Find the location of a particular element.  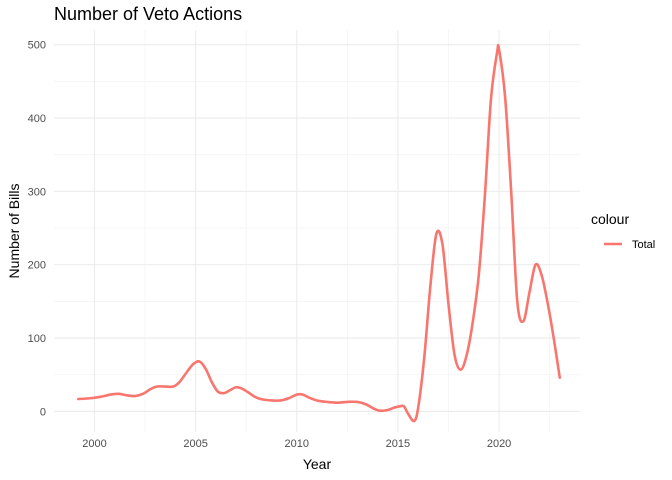

y-tick-label: 200 is located at coordinates (37, 266).